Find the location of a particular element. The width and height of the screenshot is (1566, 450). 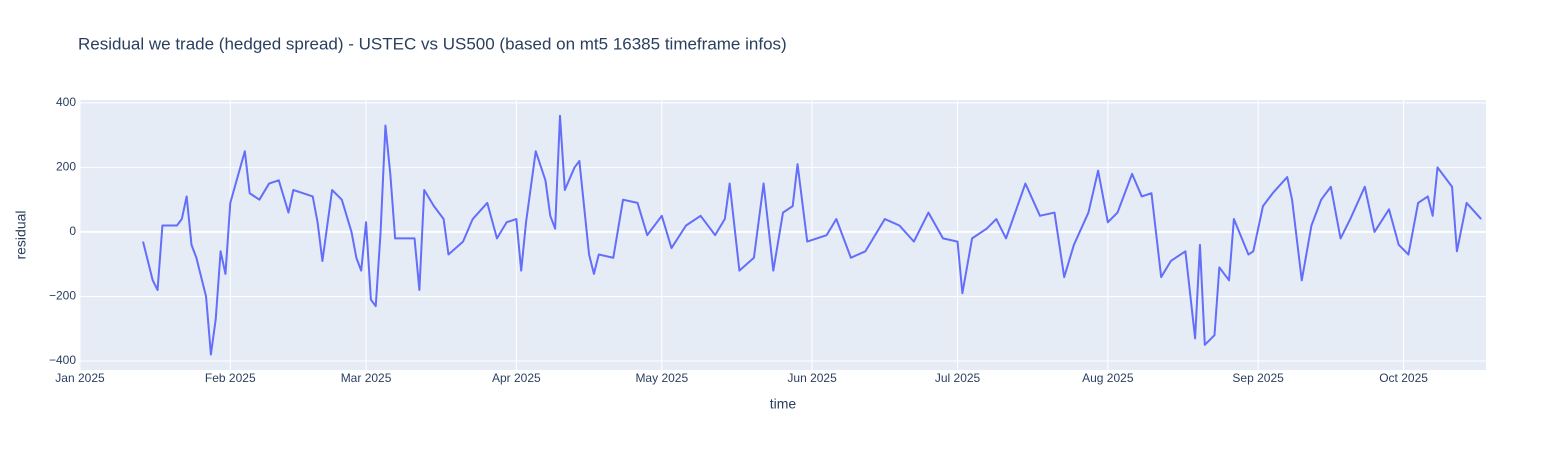

y-tick-label: 400 is located at coordinates (66, 102).